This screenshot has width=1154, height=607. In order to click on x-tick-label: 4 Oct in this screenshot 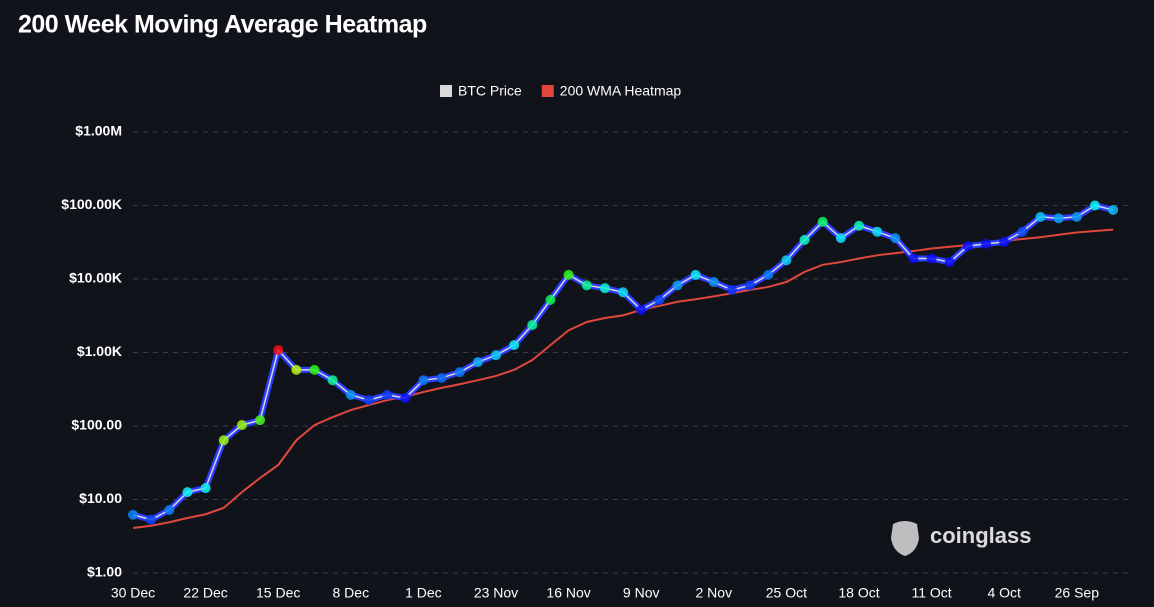, I will do `click(1004, 593)`.